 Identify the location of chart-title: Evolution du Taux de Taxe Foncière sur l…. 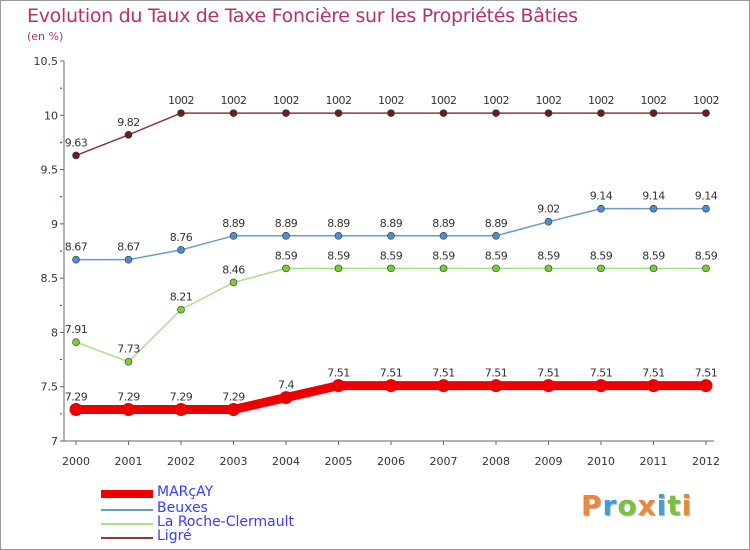
(302, 16).